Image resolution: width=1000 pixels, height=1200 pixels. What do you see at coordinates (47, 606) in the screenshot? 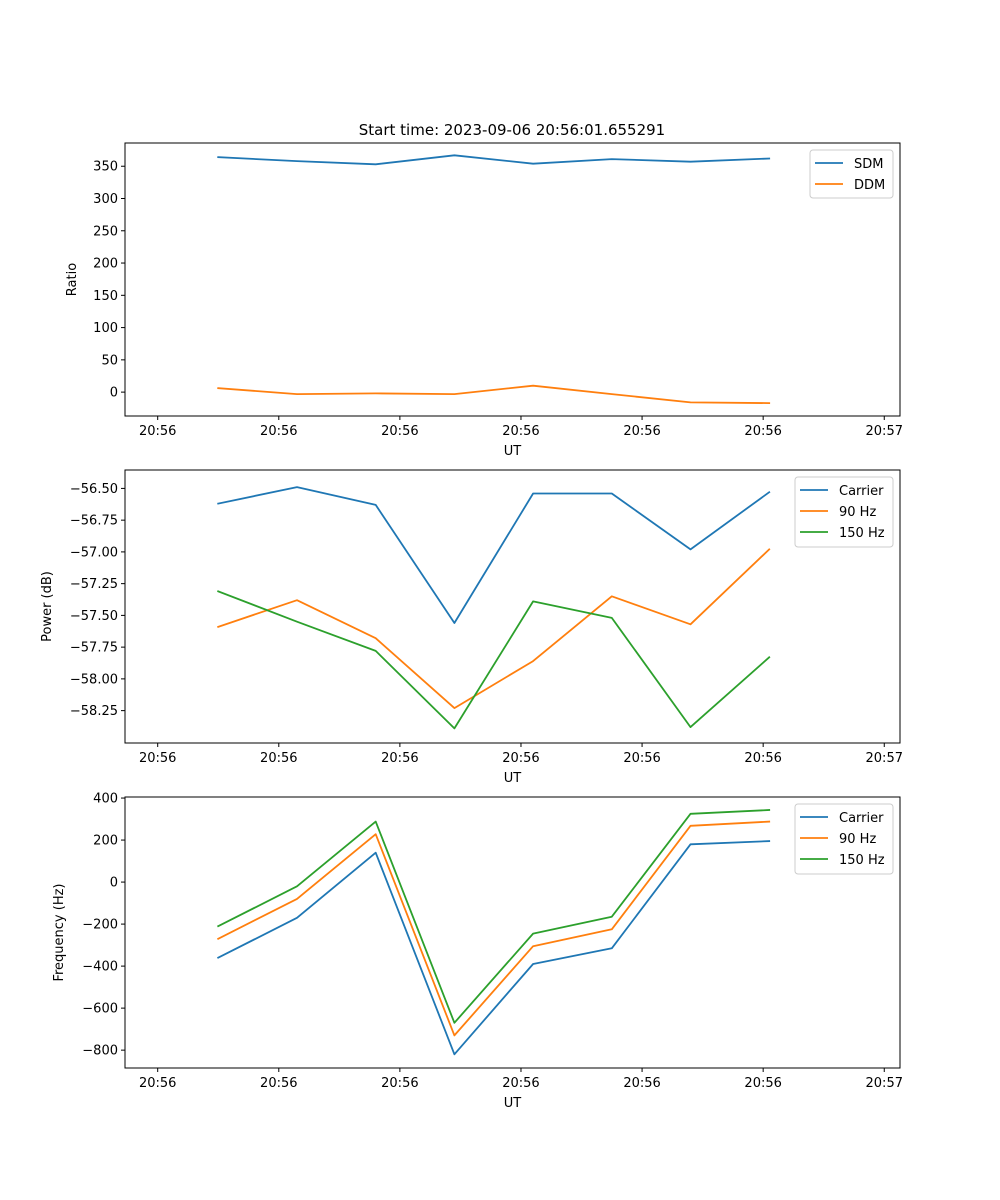
I see `y-axis-label: Power (dB)` at bounding box center [47, 606].